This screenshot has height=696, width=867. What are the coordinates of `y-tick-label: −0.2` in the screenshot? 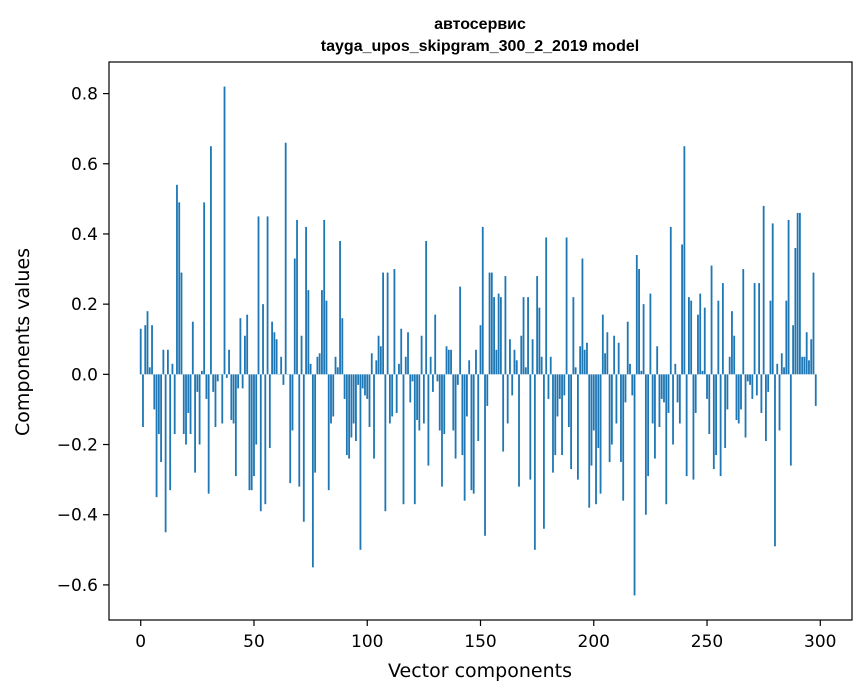 It's located at (77, 446).